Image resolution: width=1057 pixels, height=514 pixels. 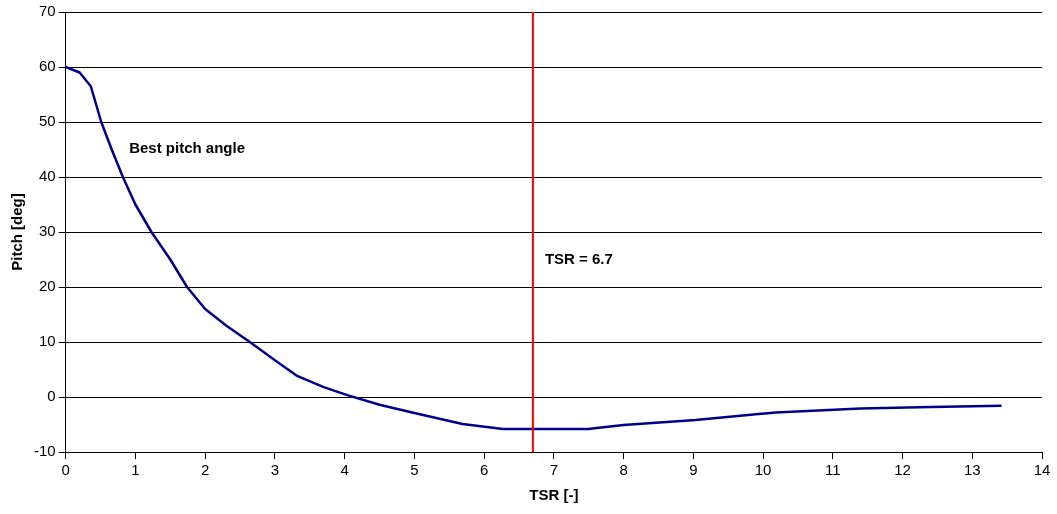 I want to click on x-tick-label: 13, so click(x=972, y=470).